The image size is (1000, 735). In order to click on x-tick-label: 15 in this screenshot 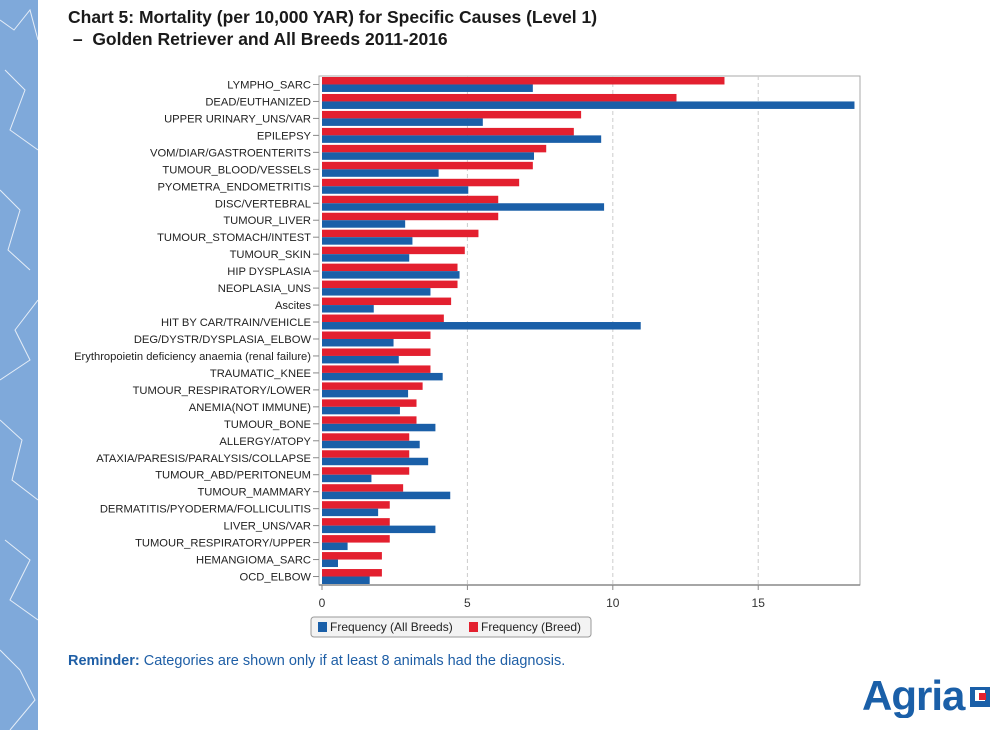, I will do `click(759, 603)`.